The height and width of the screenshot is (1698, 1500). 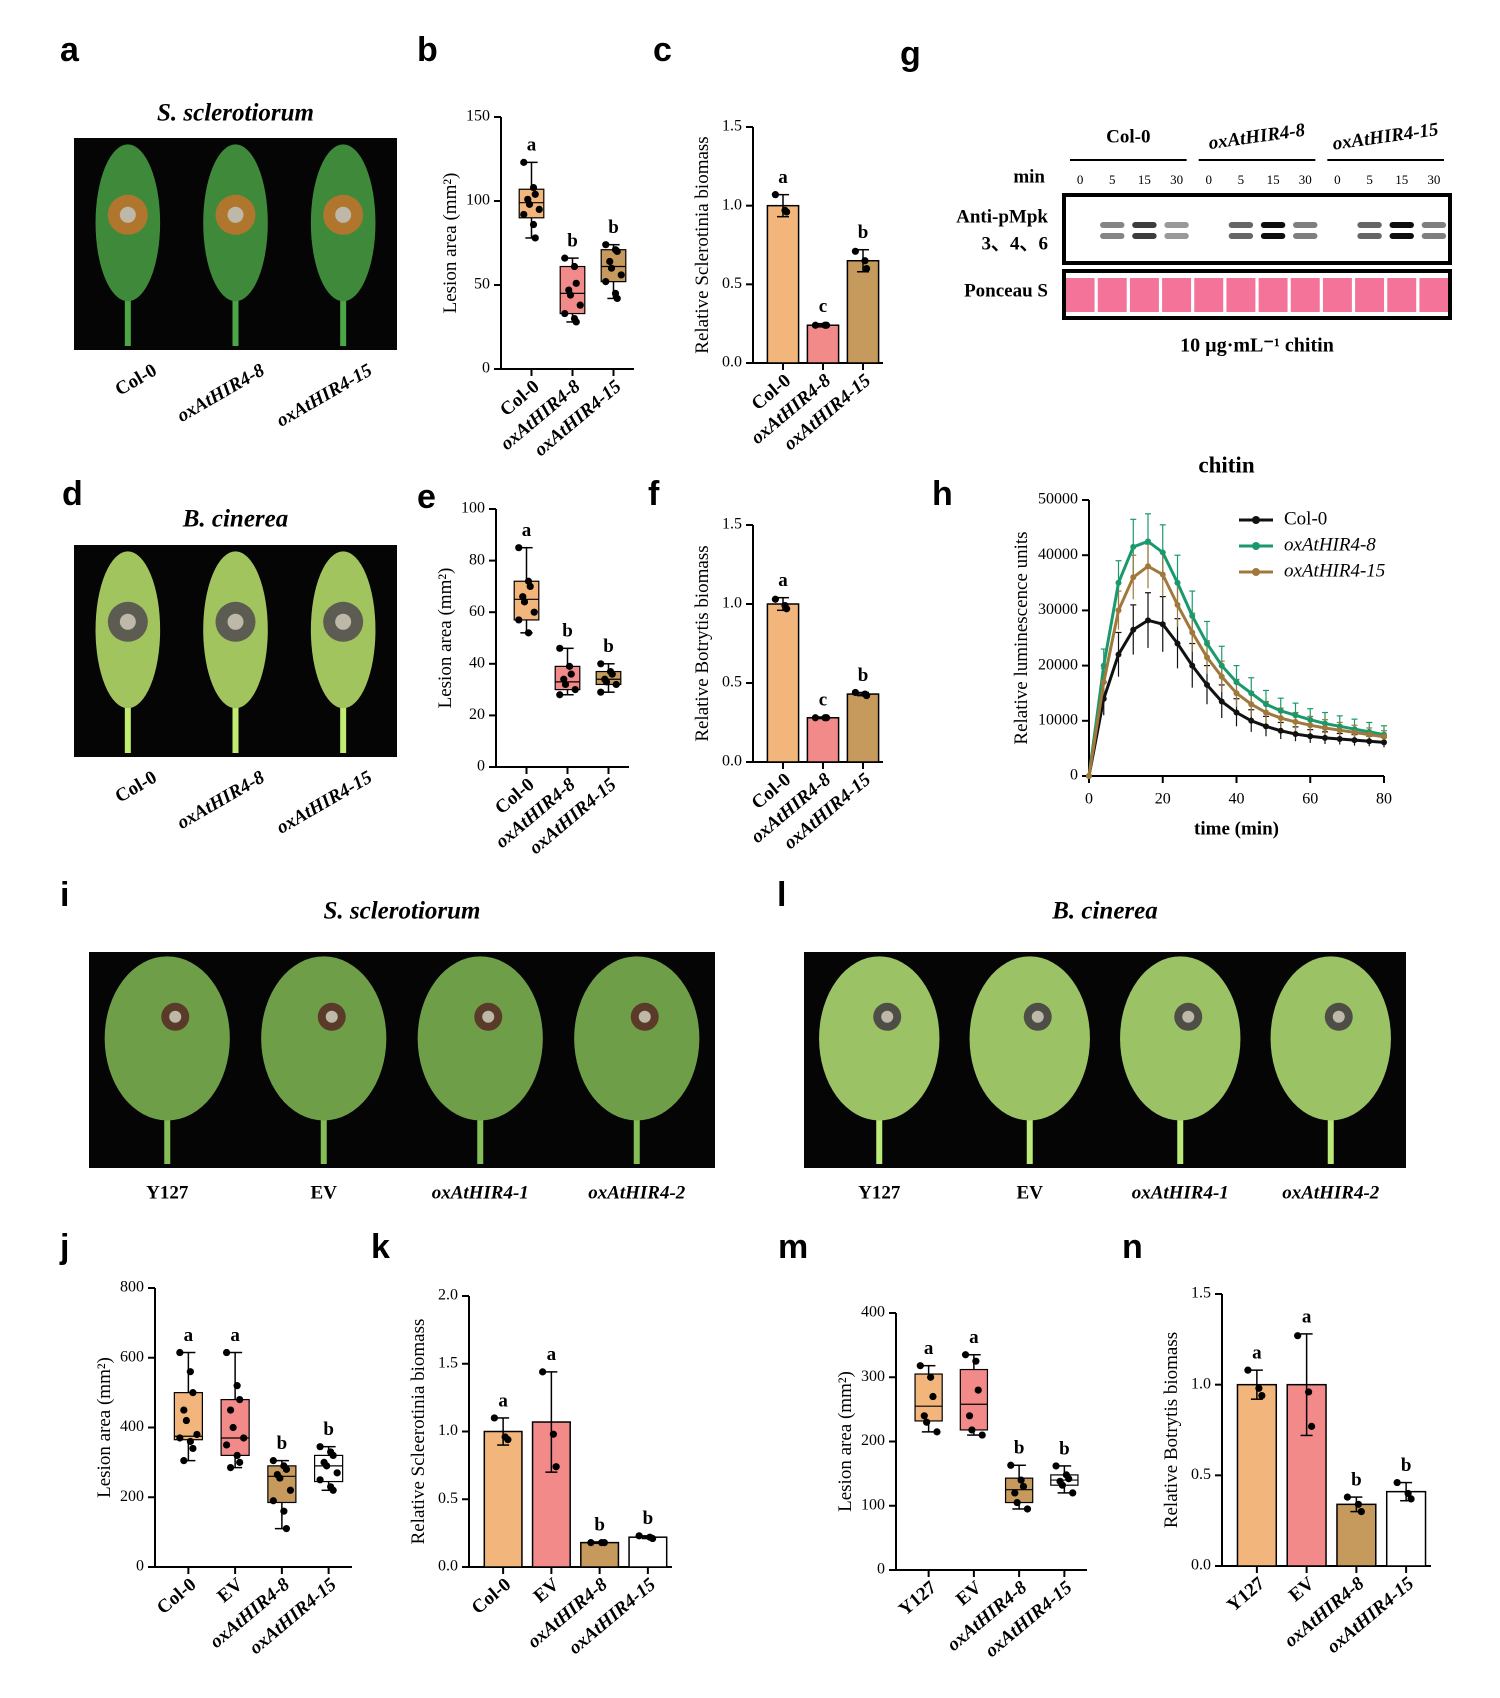 I want to click on x-tick-label: EV, so click(x=969, y=1593).